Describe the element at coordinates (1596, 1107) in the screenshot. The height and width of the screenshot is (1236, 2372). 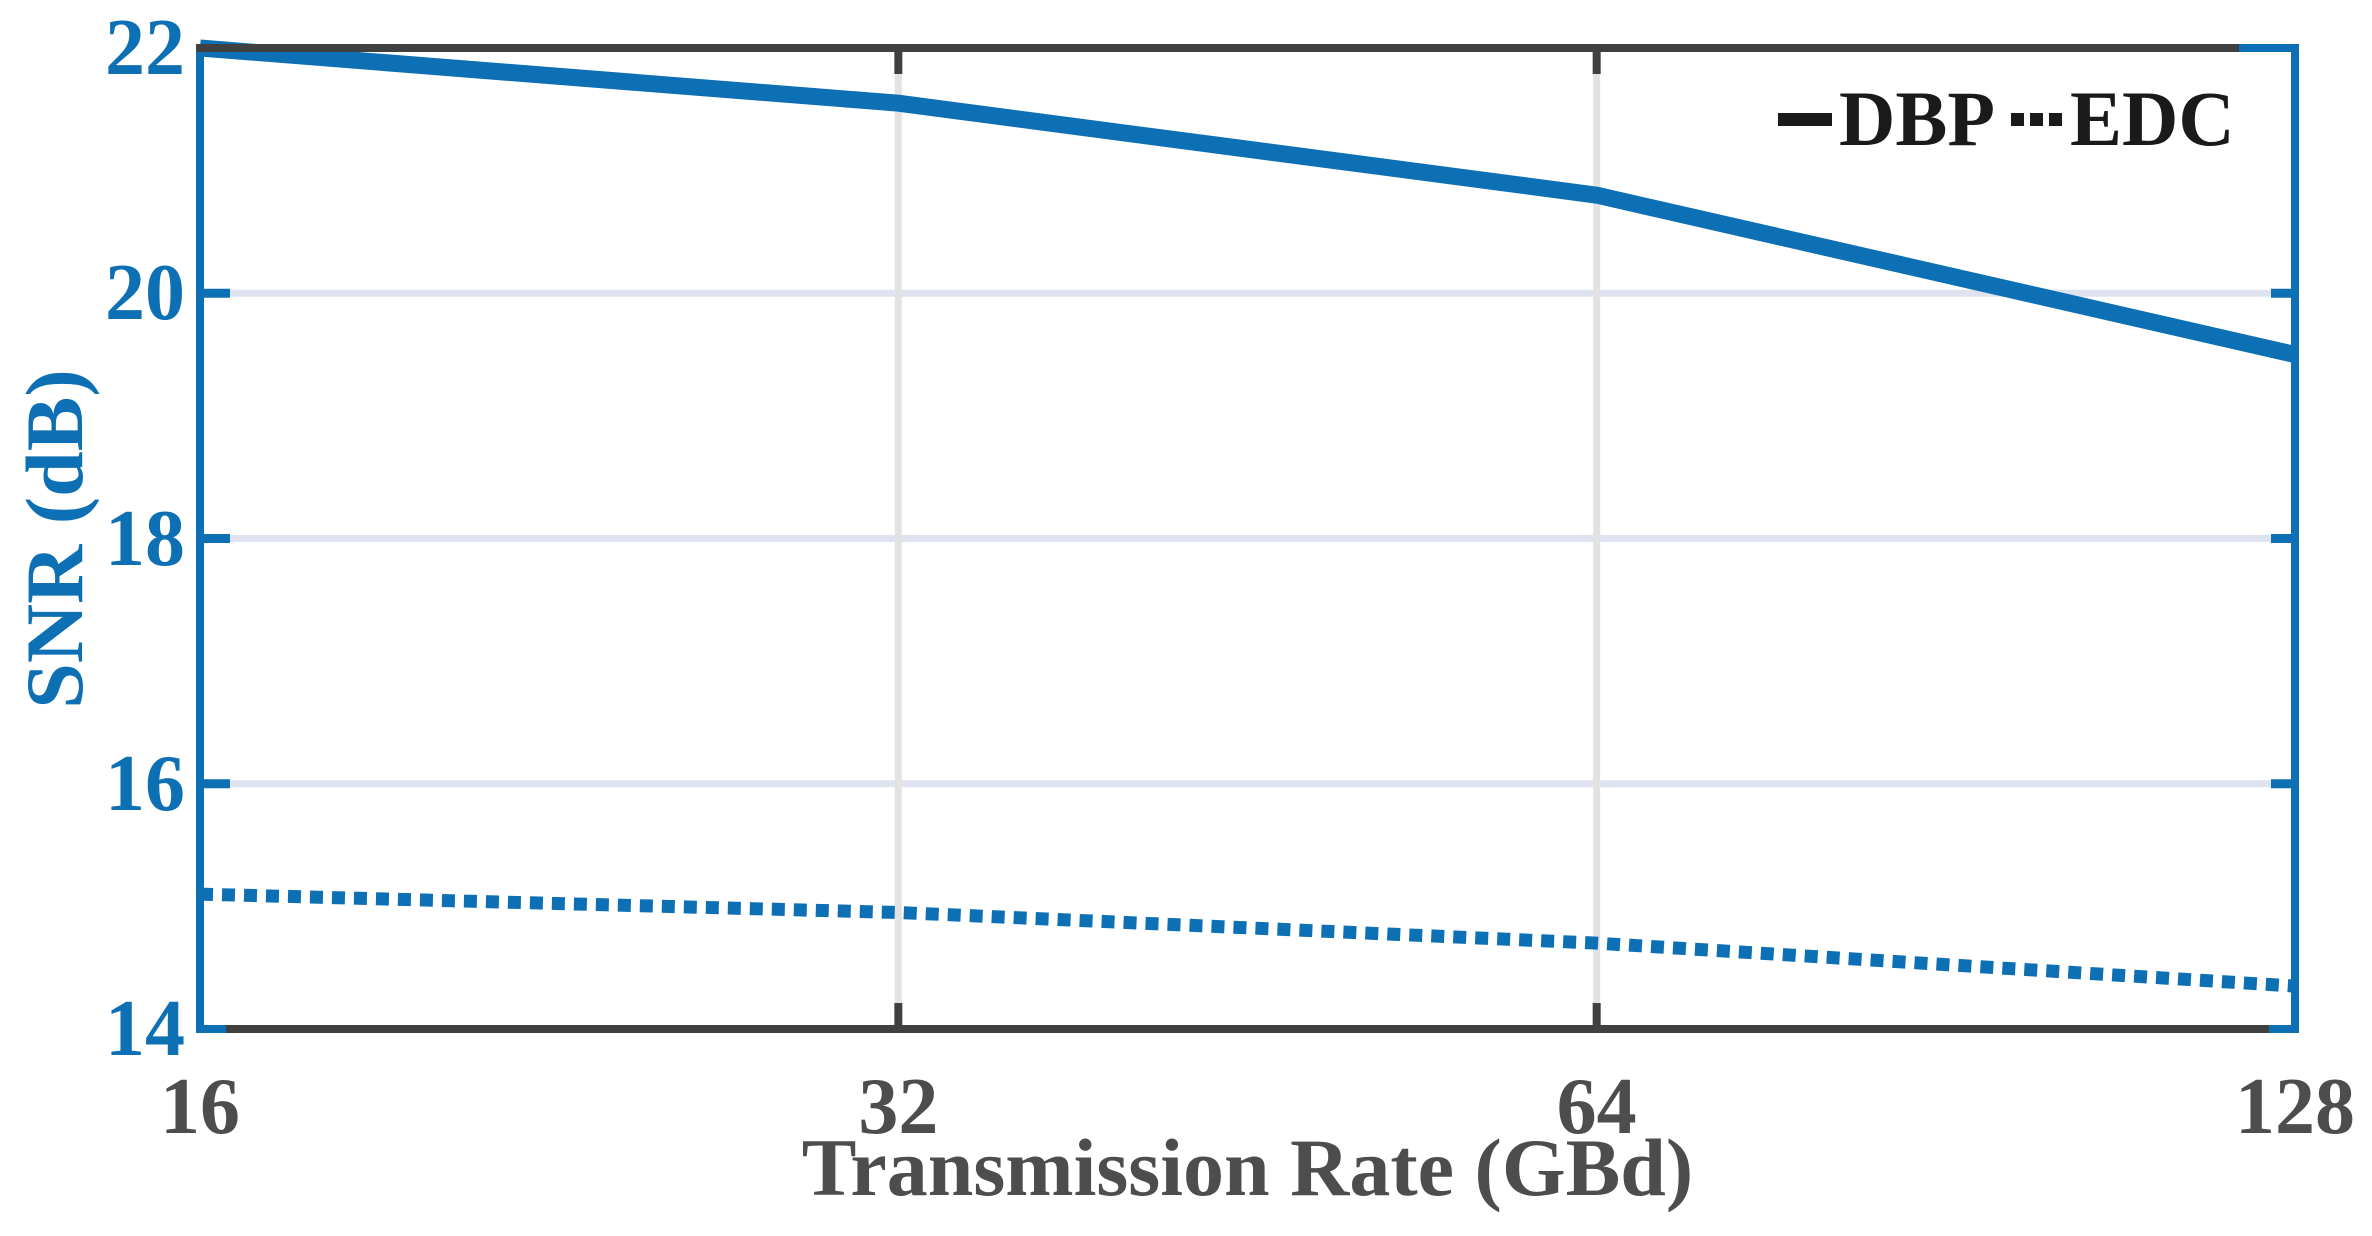
I see `x-tick-label-64: 64` at that location.